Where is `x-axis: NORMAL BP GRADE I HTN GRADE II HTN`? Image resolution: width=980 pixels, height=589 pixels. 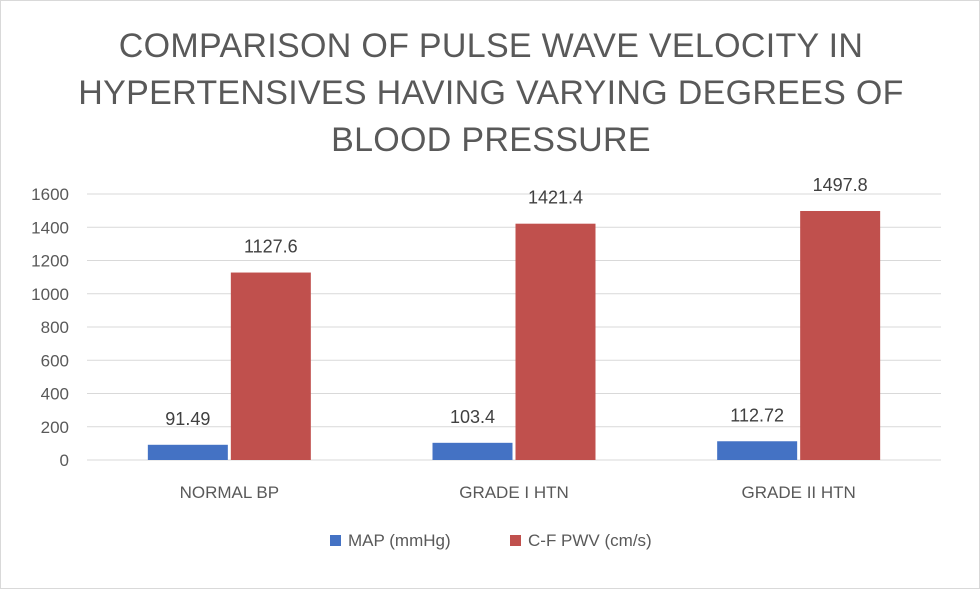
x-axis: NORMAL BP GRADE I HTN GRADE II HTN is located at coordinates (518, 492).